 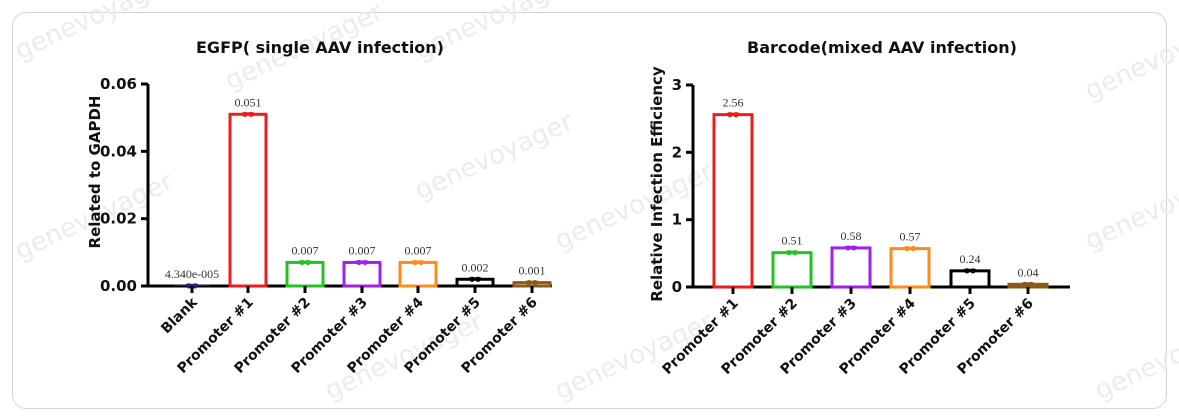 I want to click on y-axis-label: Relative Infection Efficiency, so click(x=657, y=184).